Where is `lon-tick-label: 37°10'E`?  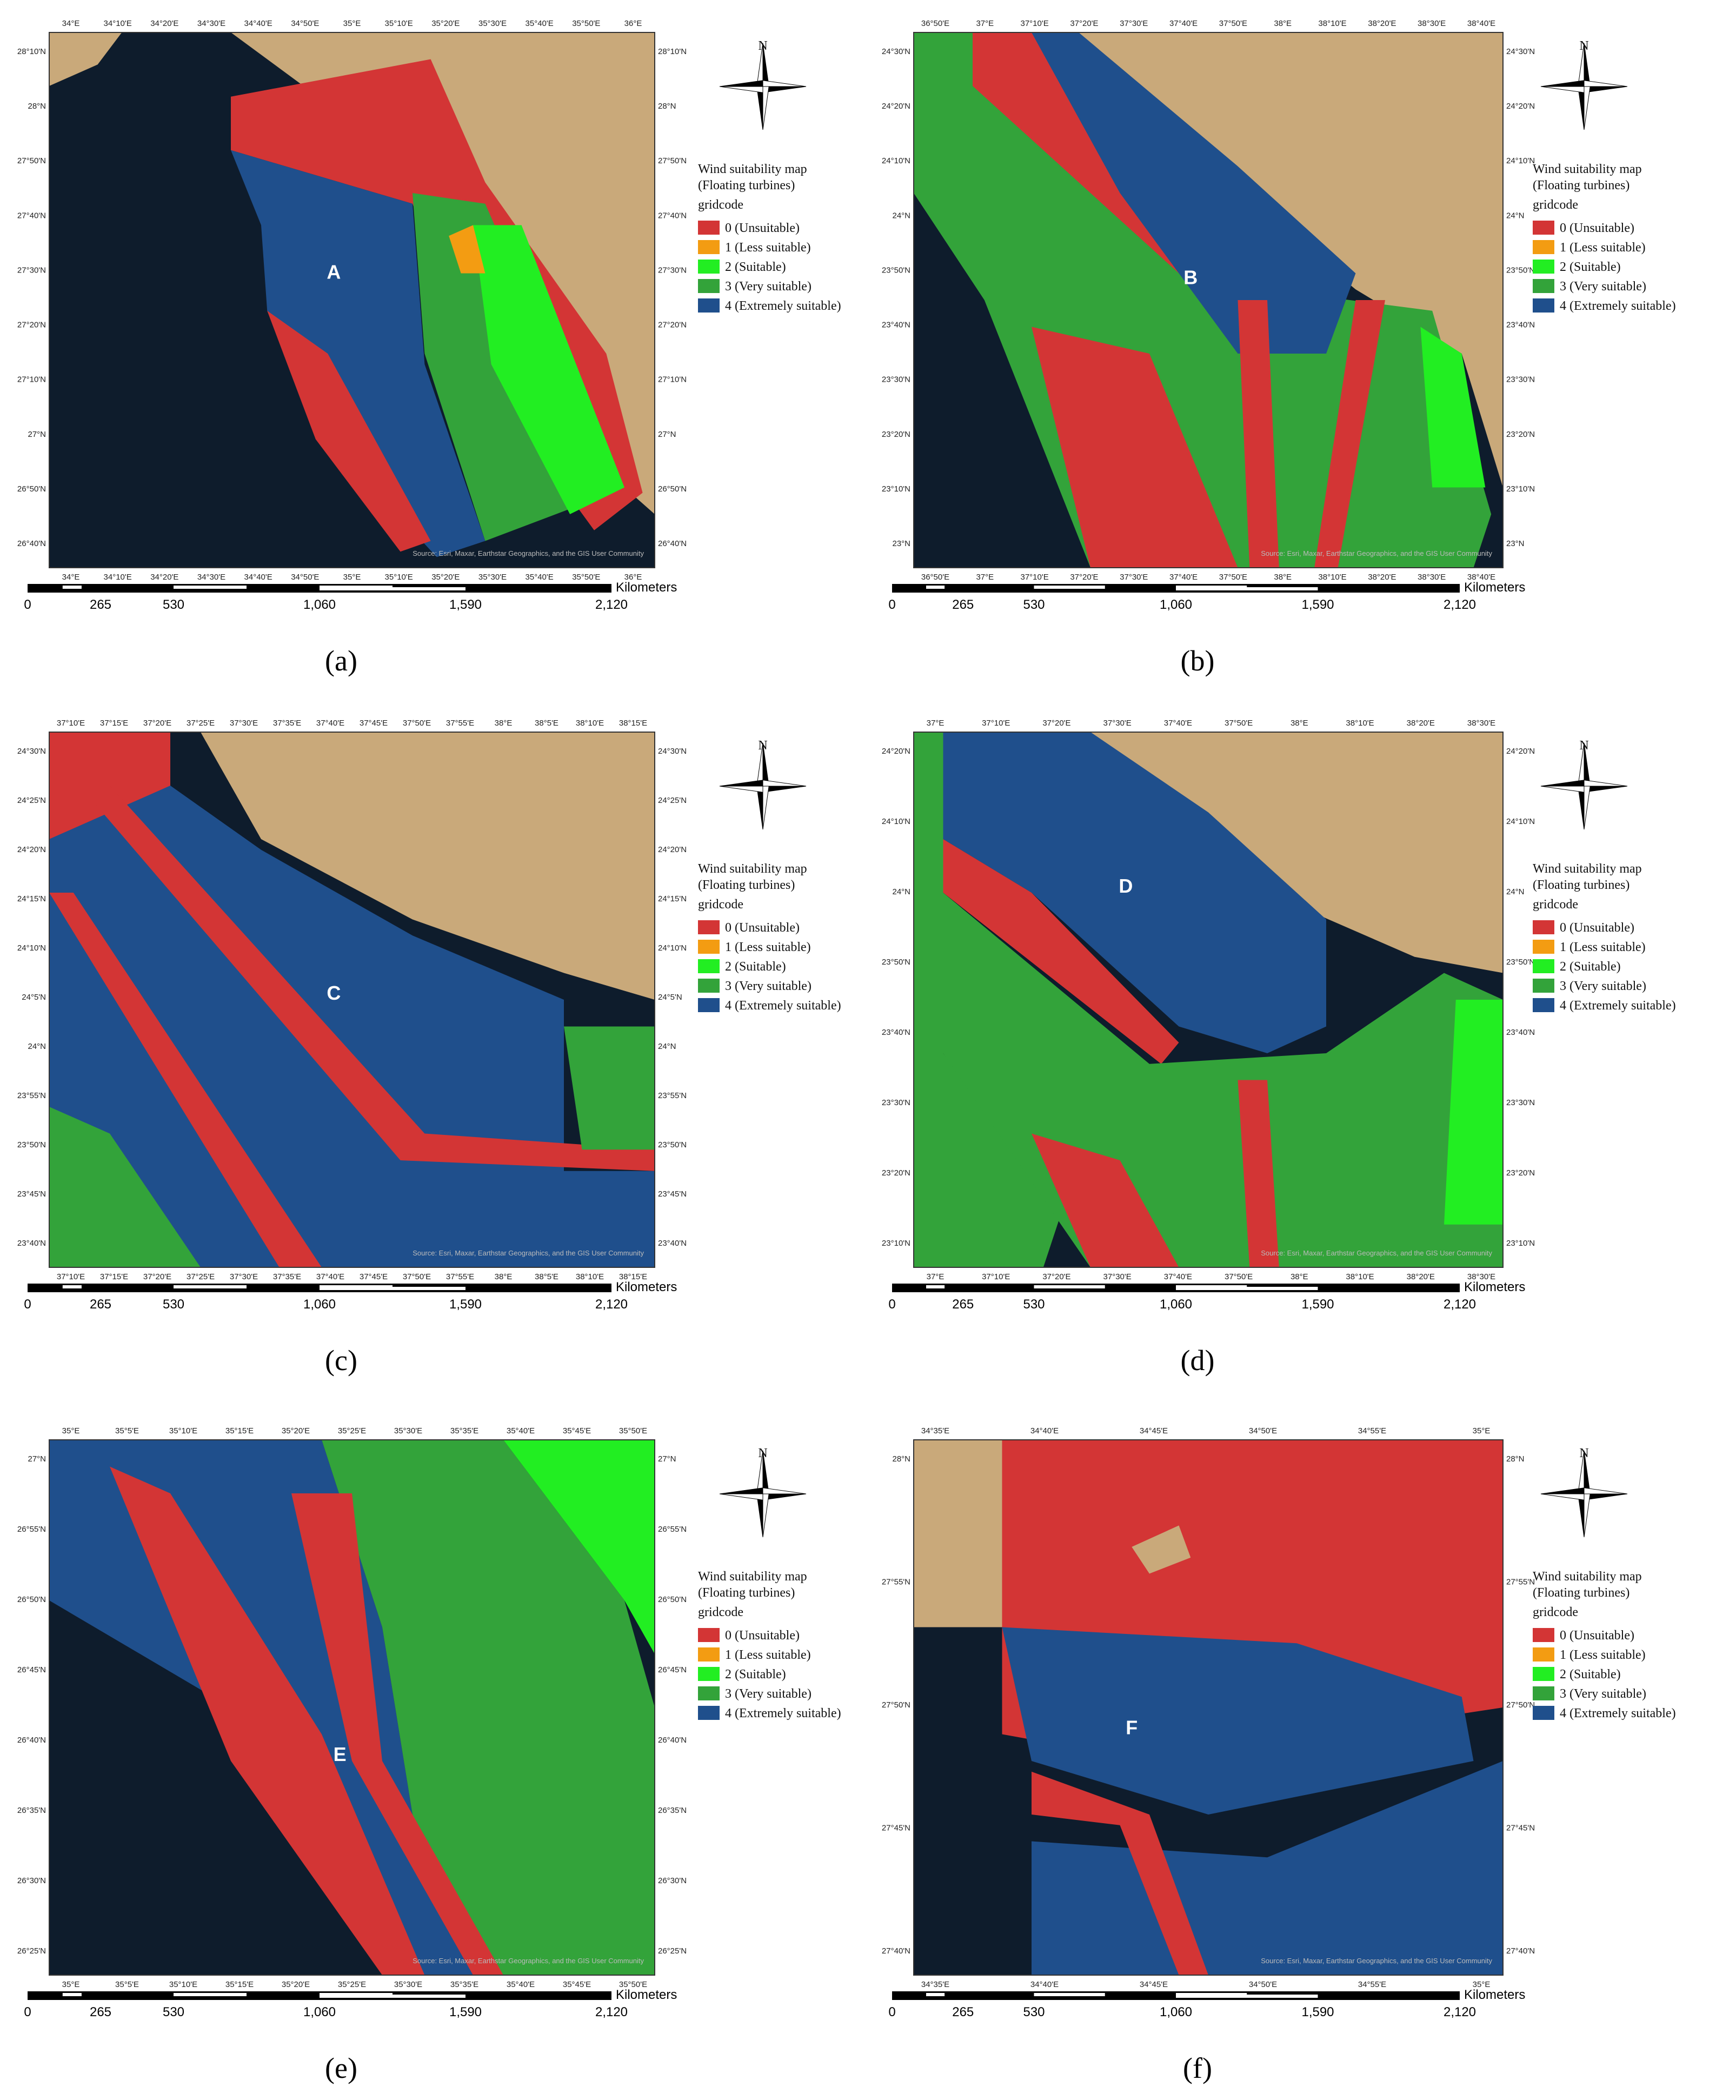 lon-tick-label: 37°10'E is located at coordinates (1035, 578).